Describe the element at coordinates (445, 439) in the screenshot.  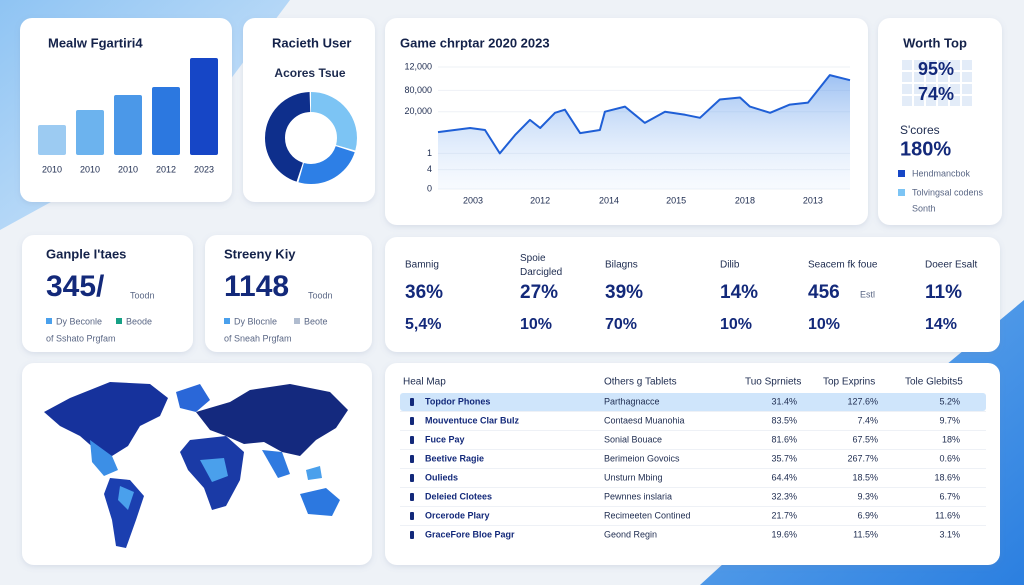
I see `table-cell: Fuce Pay` at that location.